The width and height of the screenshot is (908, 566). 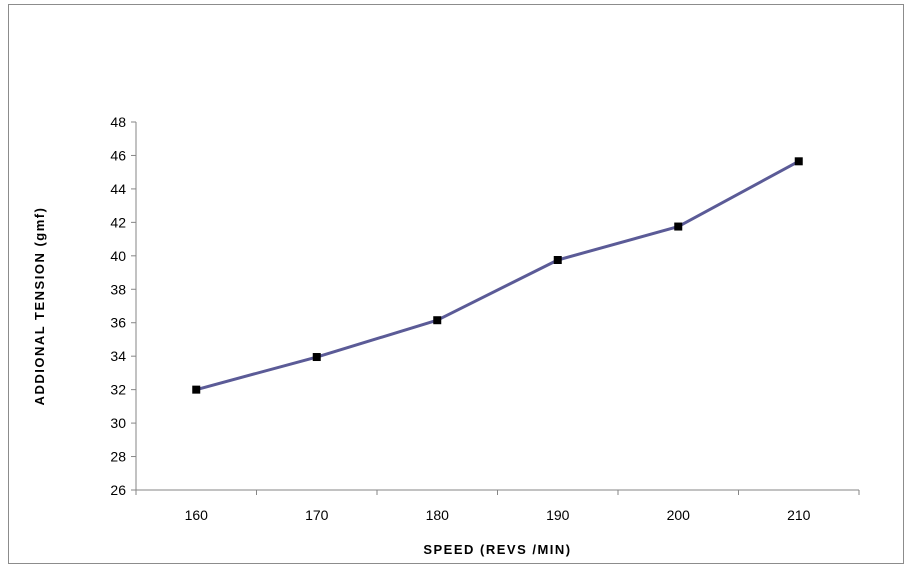 What do you see at coordinates (197, 515) in the screenshot?
I see `x-tick-label: 160` at bounding box center [197, 515].